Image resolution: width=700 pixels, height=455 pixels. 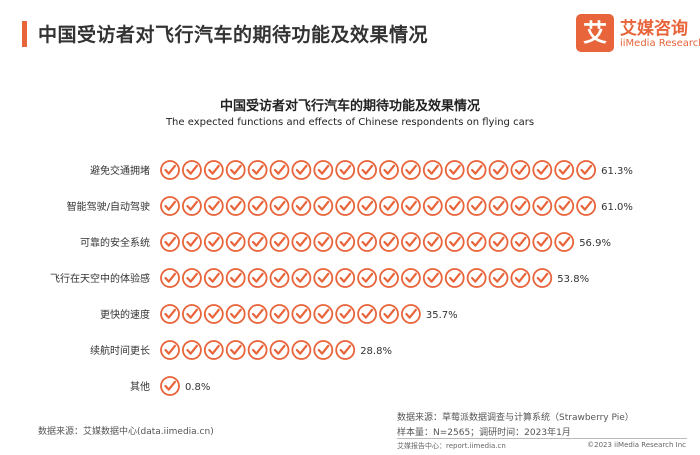 What do you see at coordinates (595, 33) in the screenshot?
I see `logo-mark: 艾` at bounding box center [595, 33].